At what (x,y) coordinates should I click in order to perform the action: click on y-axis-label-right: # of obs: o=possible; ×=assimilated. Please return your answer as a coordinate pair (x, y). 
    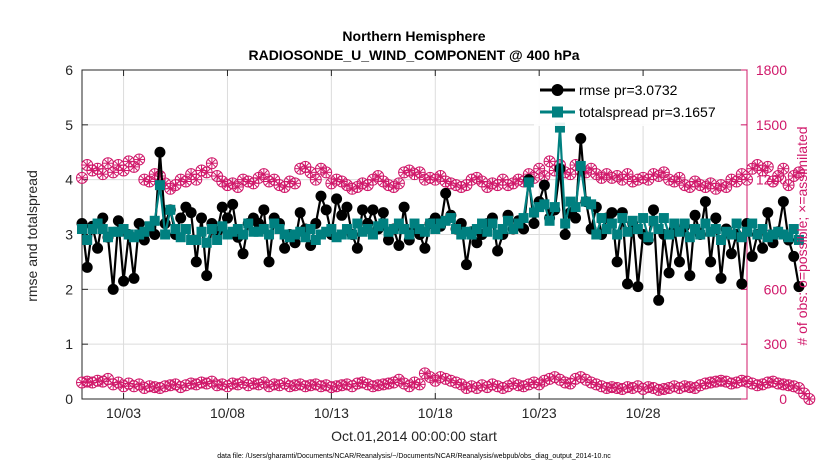
    Looking at the image, I should click on (802, 235).